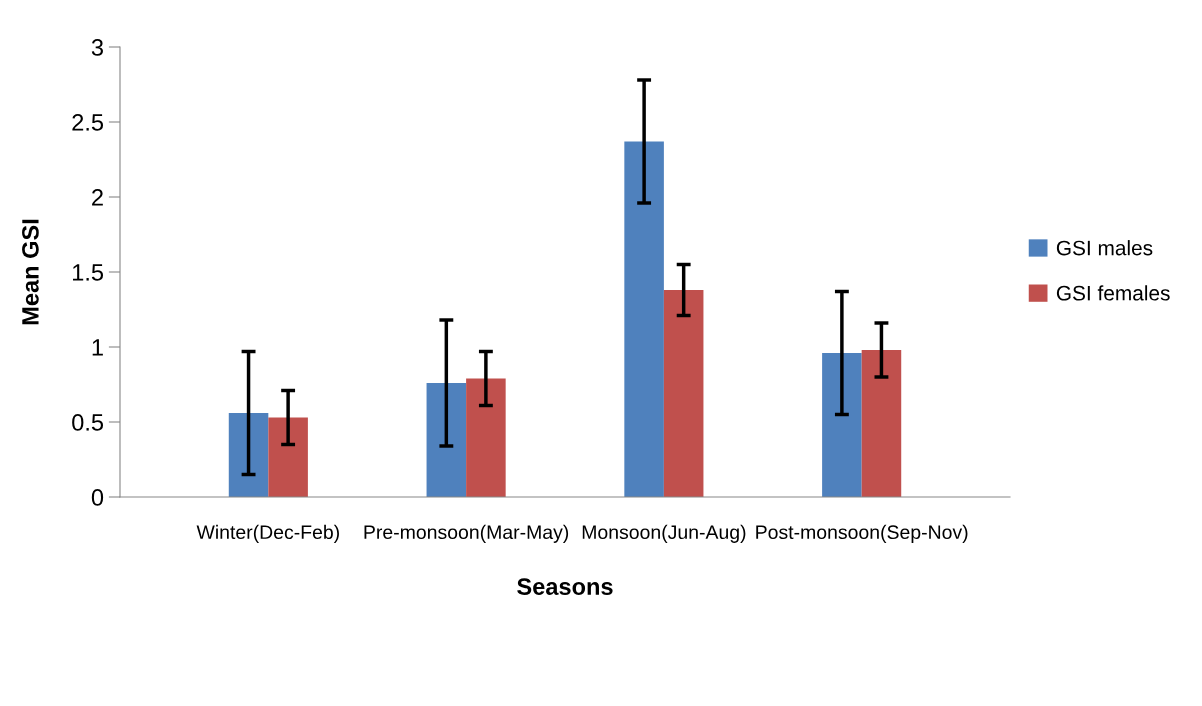 Image resolution: width=1202 pixels, height=706 pixels. What do you see at coordinates (664, 533) in the screenshot?
I see `x-tick-label: Monsoon(Jun-Aug)` at bounding box center [664, 533].